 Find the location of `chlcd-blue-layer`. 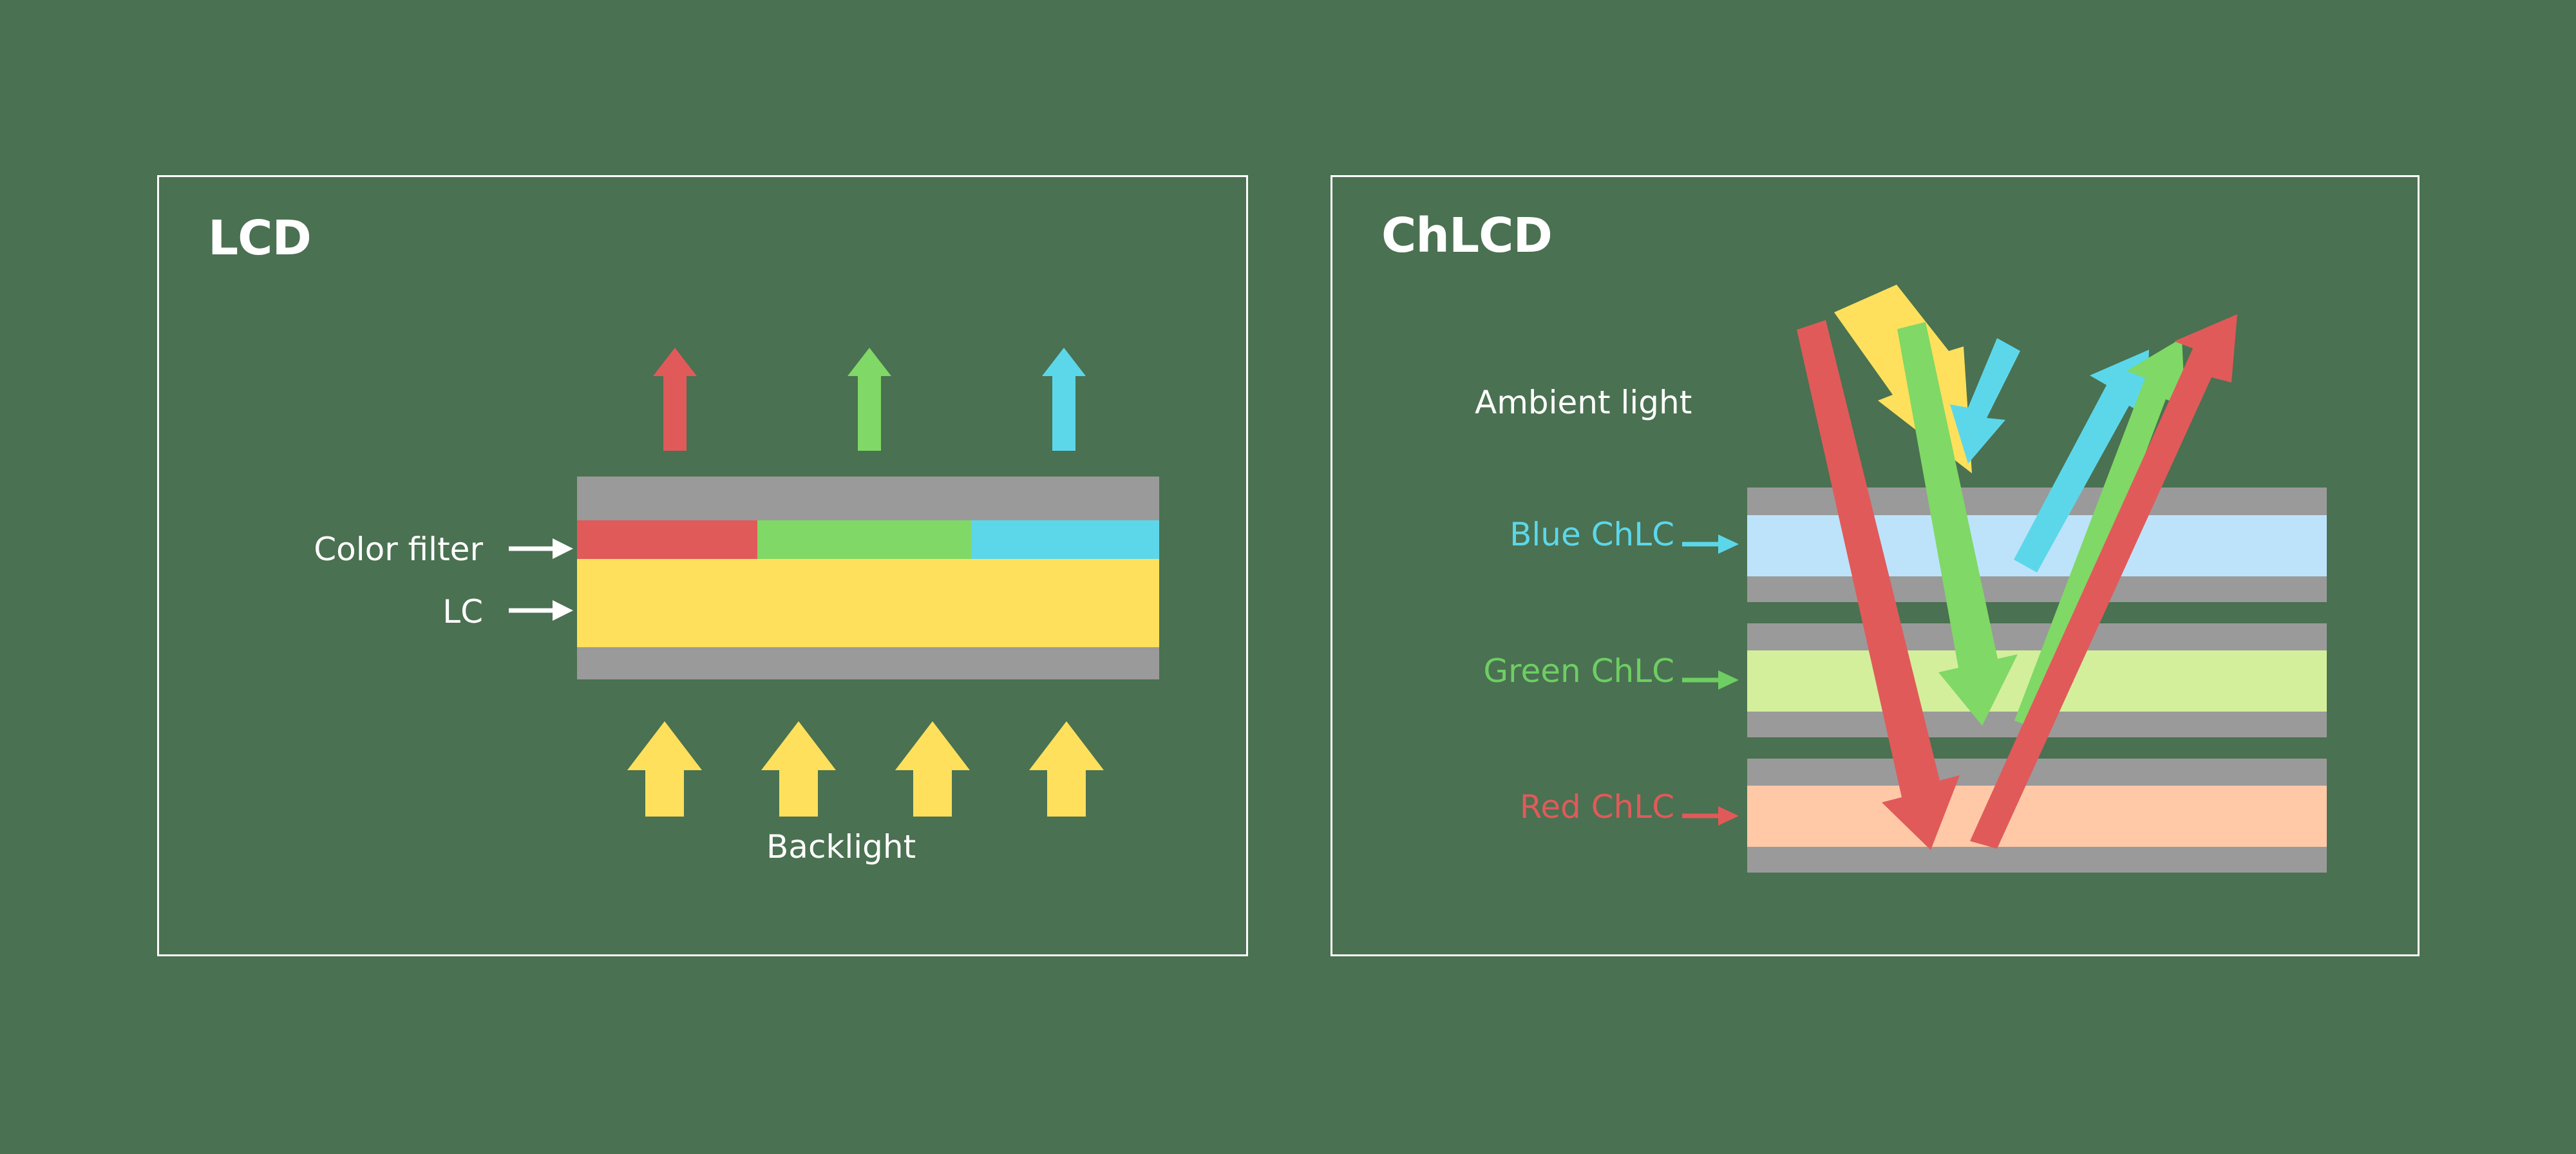

chlcd-blue-layer is located at coordinates (2037, 545).